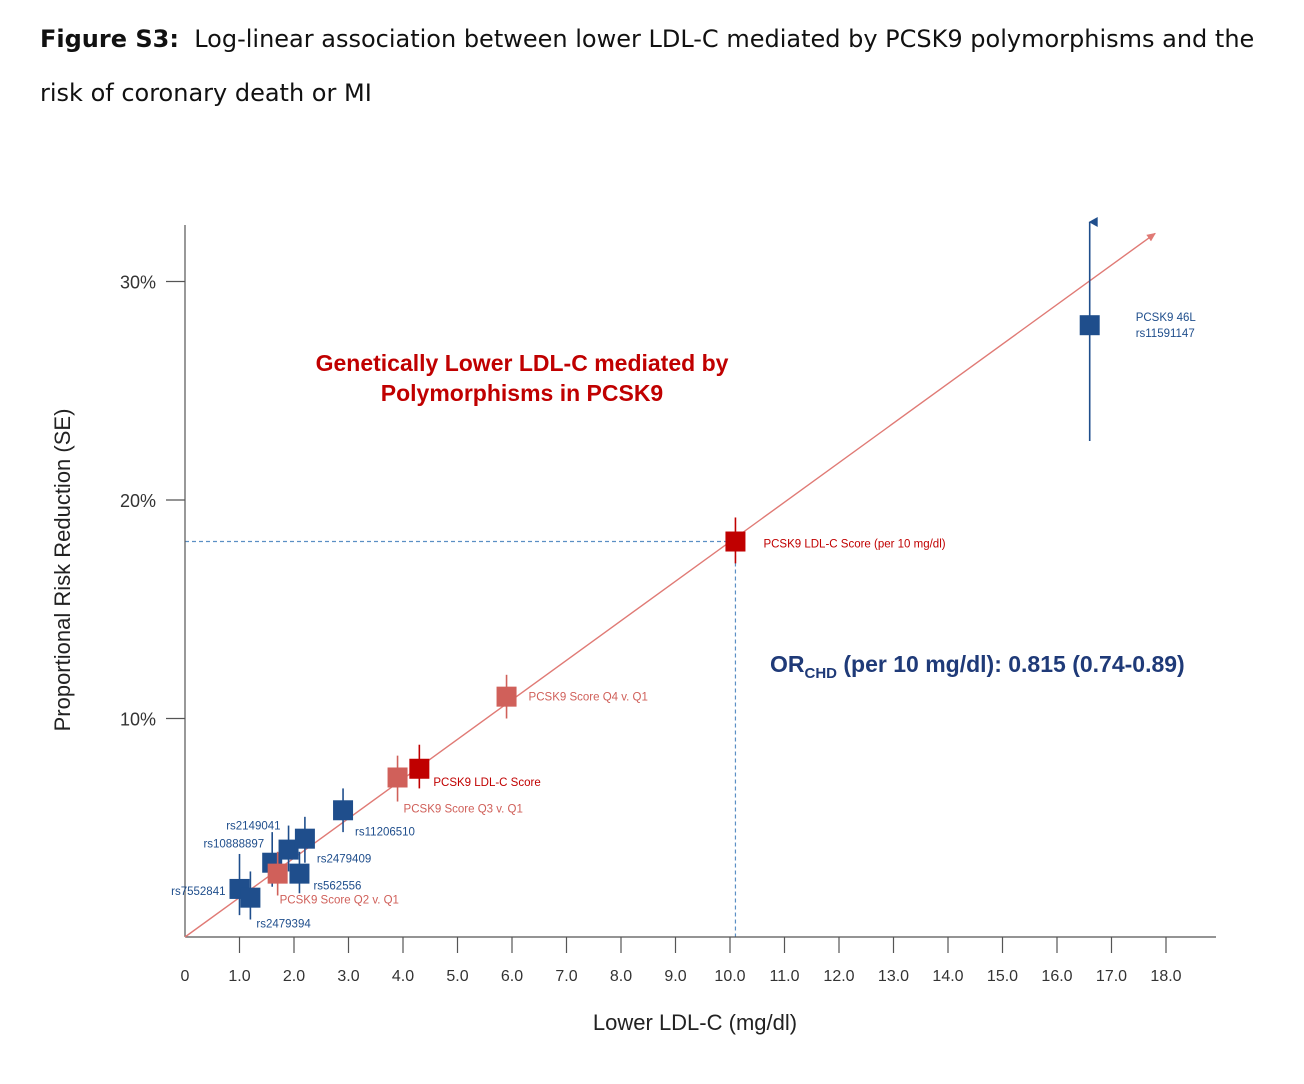 The image size is (1304, 1084). What do you see at coordinates (947, 976) in the screenshot?
I see `x-tick-label: 14.0` at bounding box center [947, 976].